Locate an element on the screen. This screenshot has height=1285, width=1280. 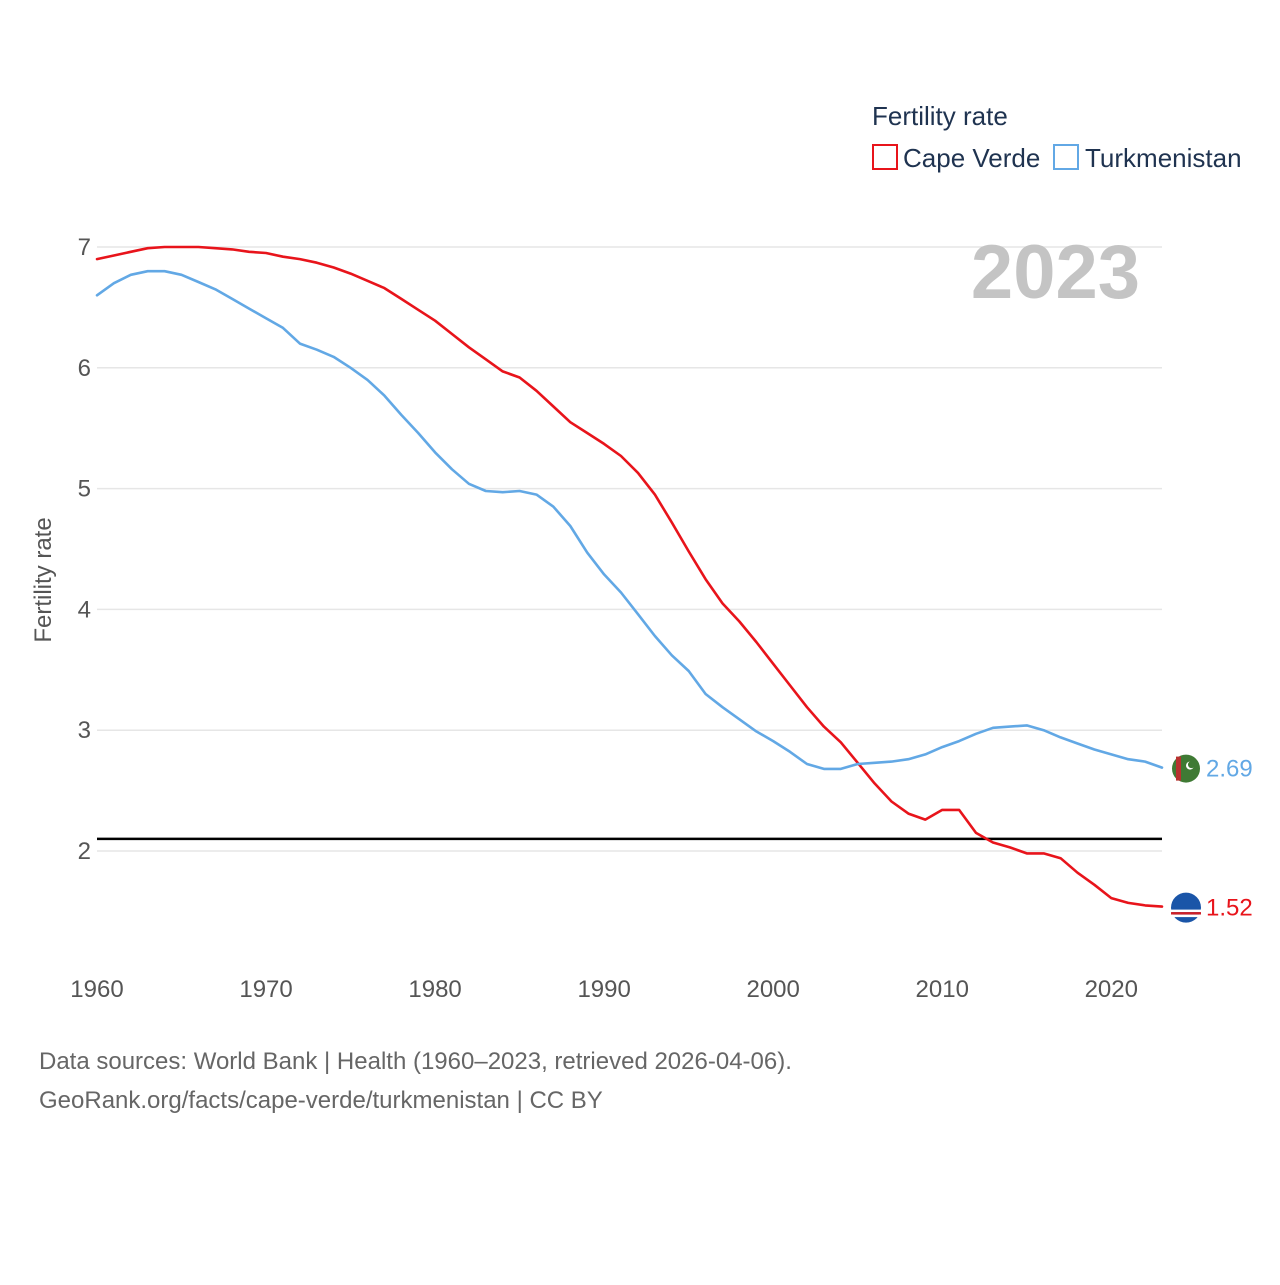
y-axis-title: Fertility rate is located at coordinates (43, 579).